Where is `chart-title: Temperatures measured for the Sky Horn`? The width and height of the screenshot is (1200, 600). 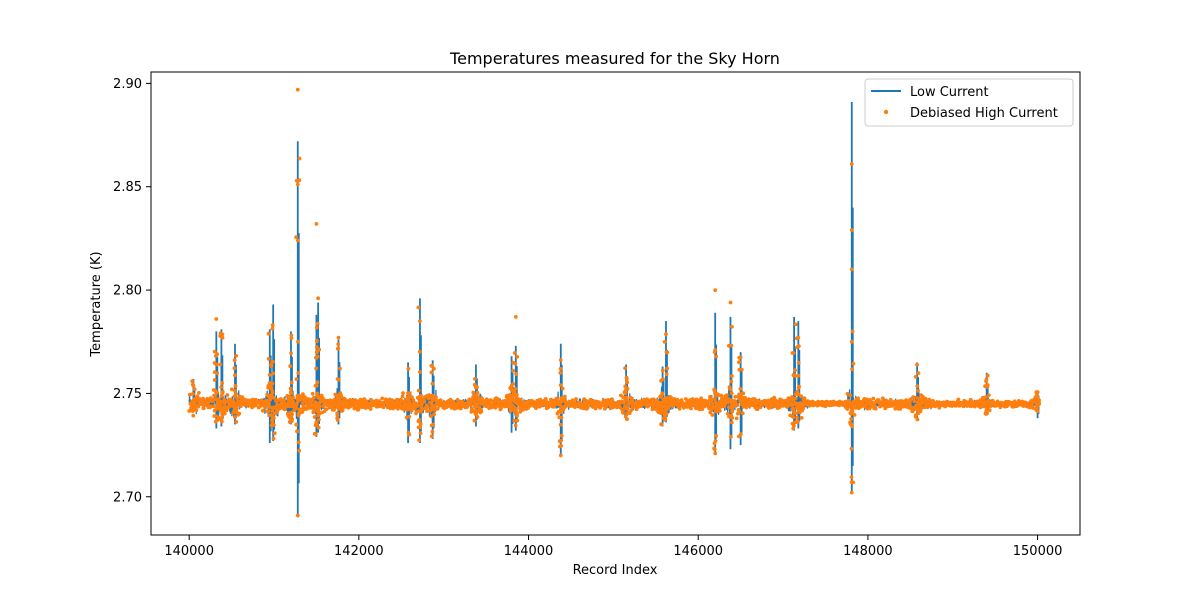
chart-title: Temperatures measured for the Sky Horn is located at coordinates (614, 58).